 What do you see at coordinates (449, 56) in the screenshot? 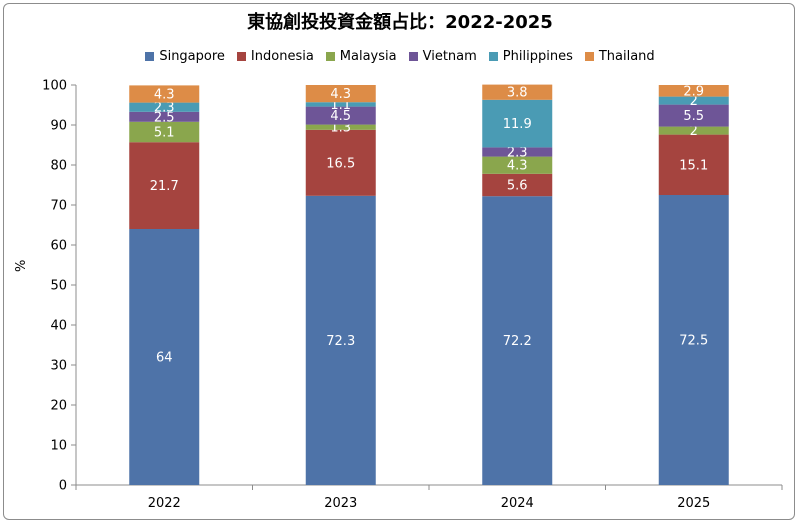
I see `legend-label: Vietnam` at bounding box center [449, 56].